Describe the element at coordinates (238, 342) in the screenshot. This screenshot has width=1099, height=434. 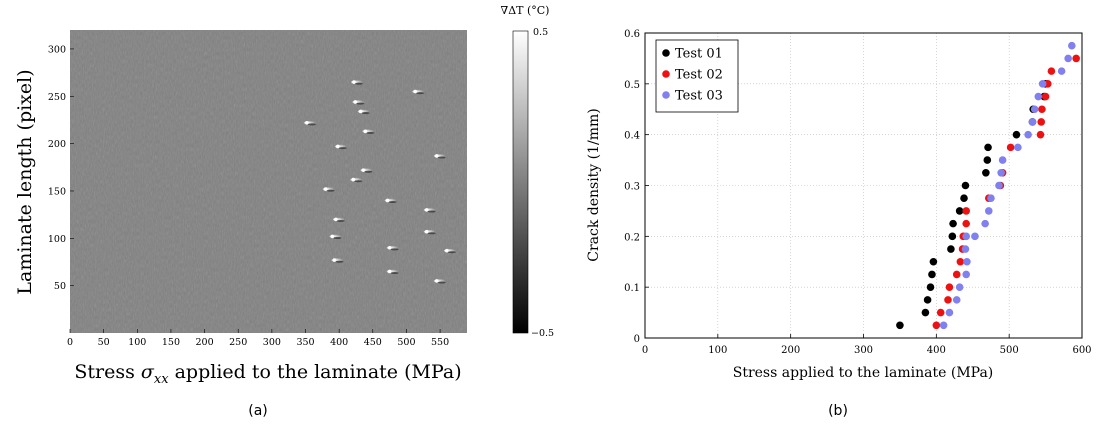
I see `heatmap-x-tick-label: 250` at that location.